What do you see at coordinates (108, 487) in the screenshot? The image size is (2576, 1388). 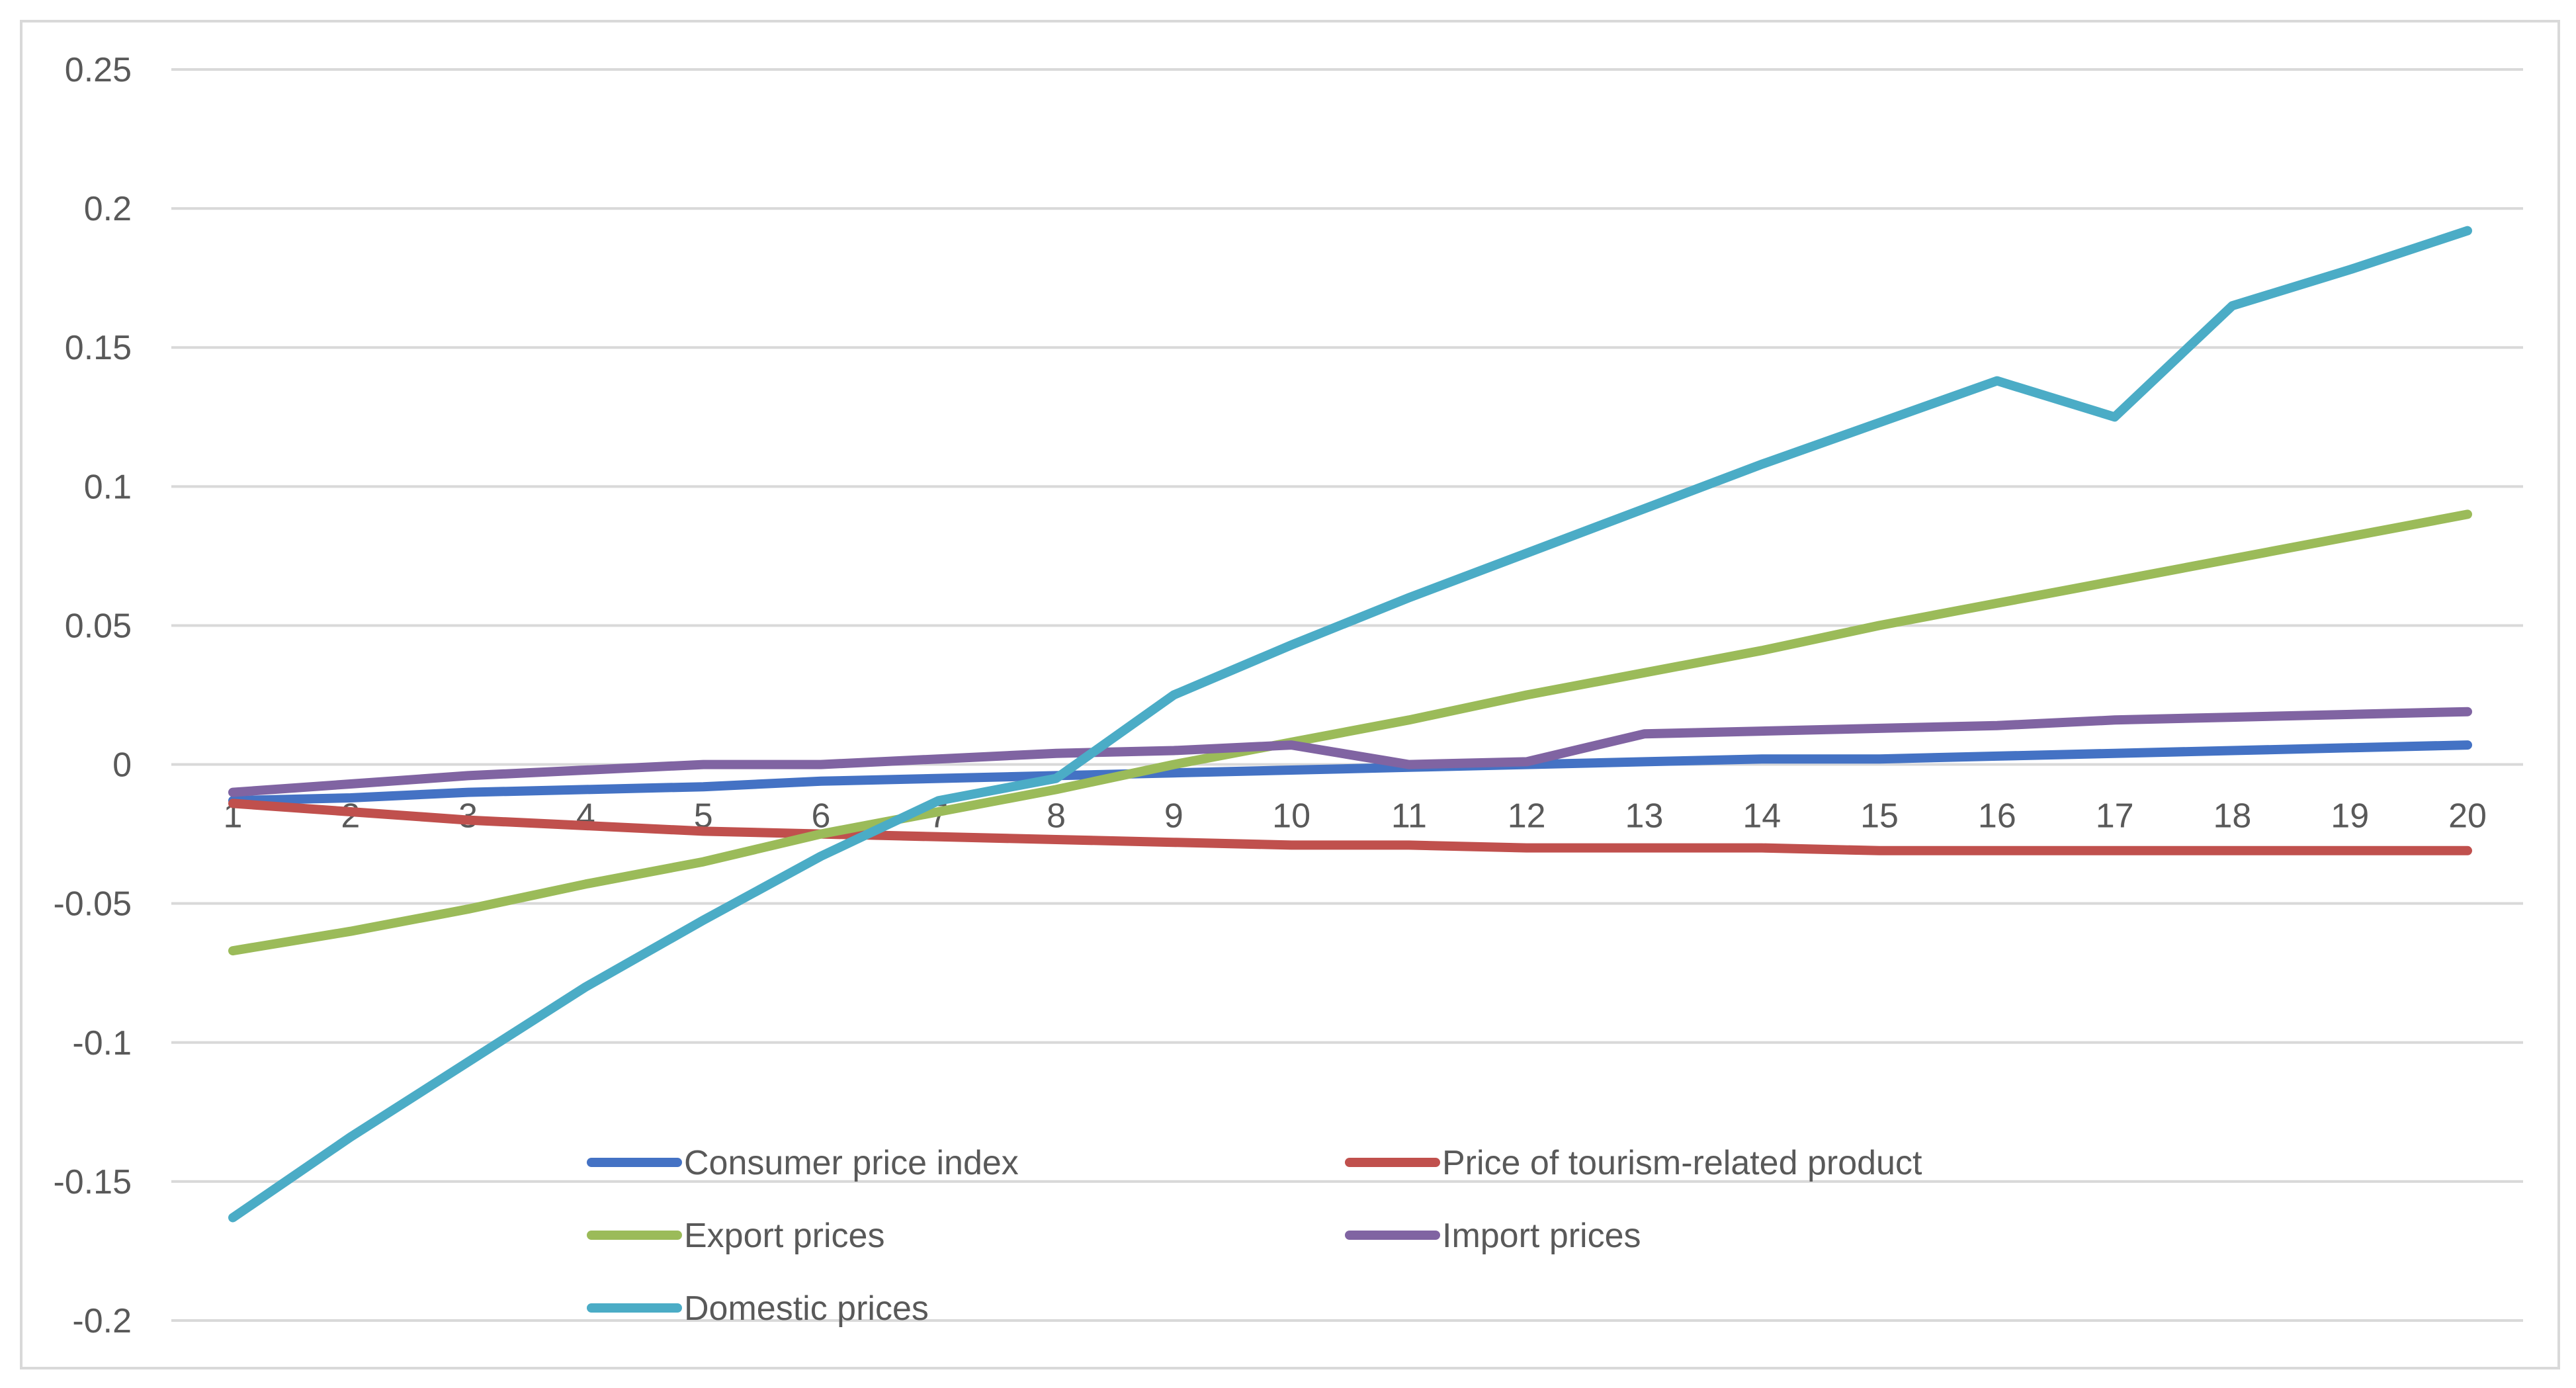 I see `y-tick-label: 0.1` at bounding box center [108, 487].